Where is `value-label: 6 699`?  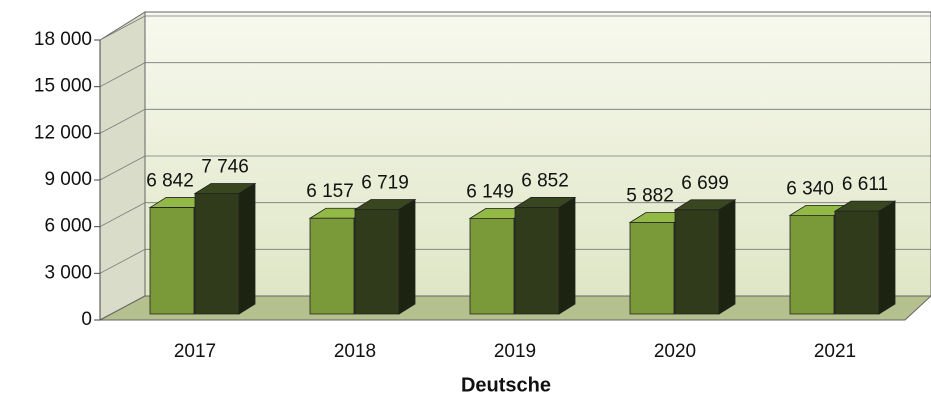 value-label: 6 699 is located at coordinates (705, 183).